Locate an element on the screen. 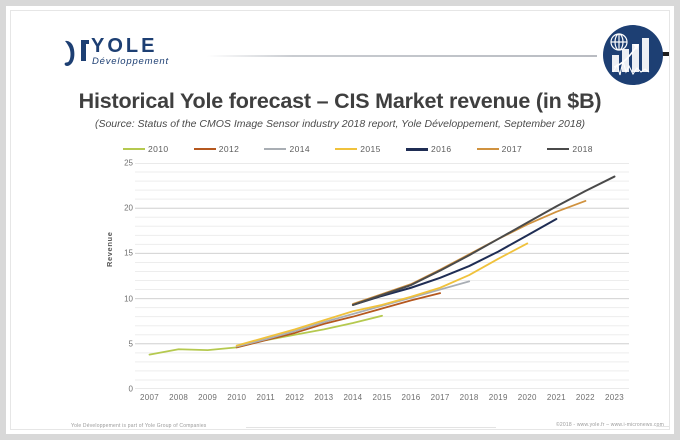 This screenshot has height=440, width=680. legend-label: 2012 is located at coordinates (229, 149).